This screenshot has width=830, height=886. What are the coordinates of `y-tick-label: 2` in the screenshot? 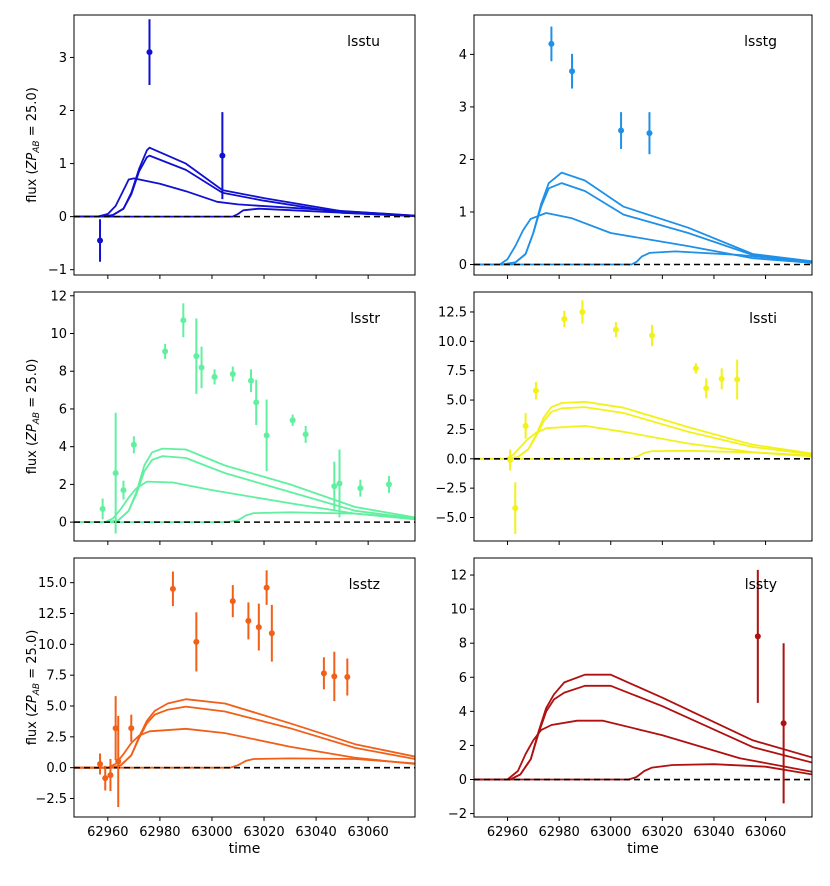 It's located at (463, 746).